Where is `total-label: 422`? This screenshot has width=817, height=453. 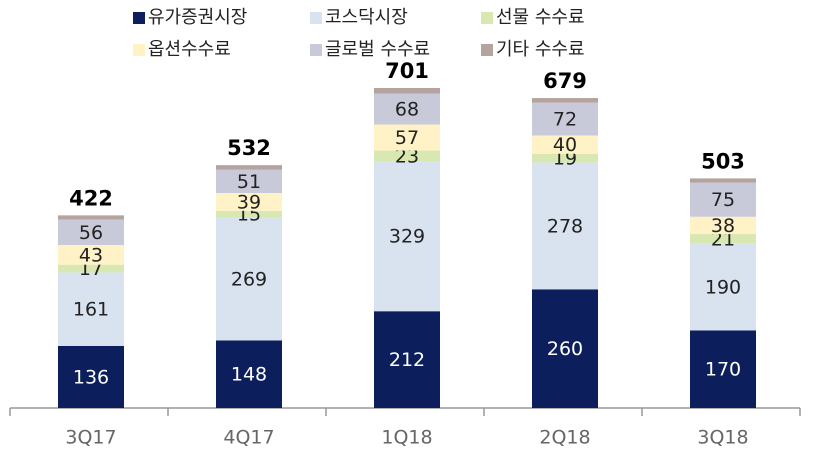 total-label: 422 is located at coordinates (91, 198).